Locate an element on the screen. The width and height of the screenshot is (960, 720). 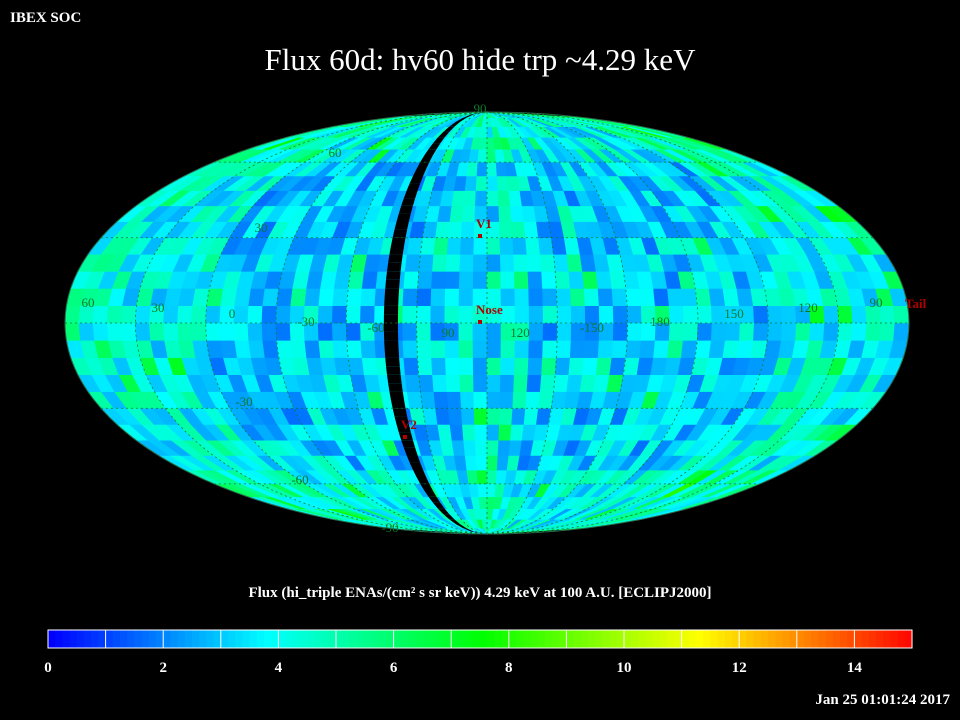
latitude-label: -90 is located at coordinates (389, 527).